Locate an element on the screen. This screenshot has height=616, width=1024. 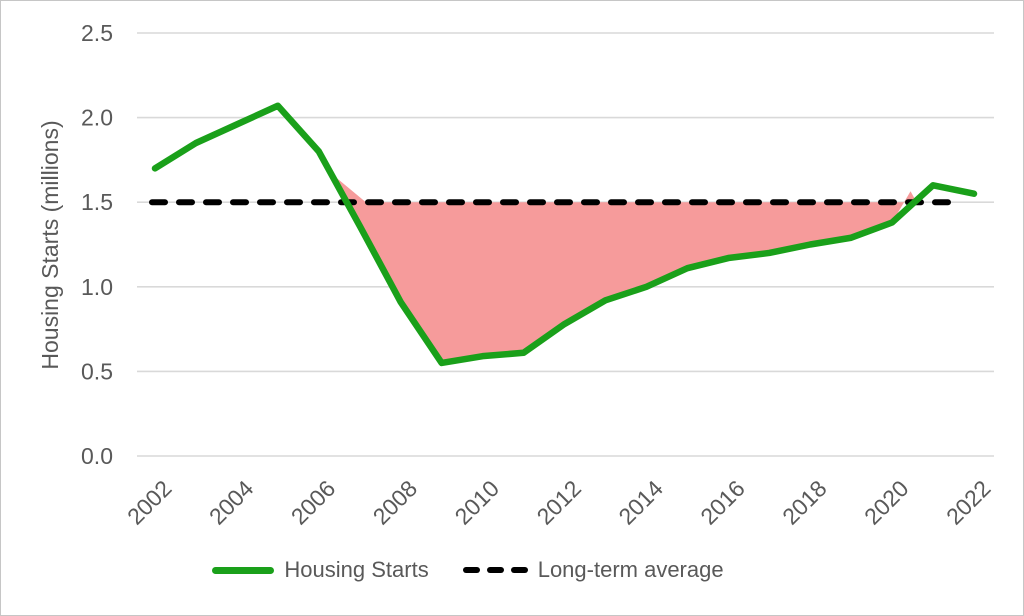
long-term-average-dash-swatch-icon is located at coordinates (495, 570).